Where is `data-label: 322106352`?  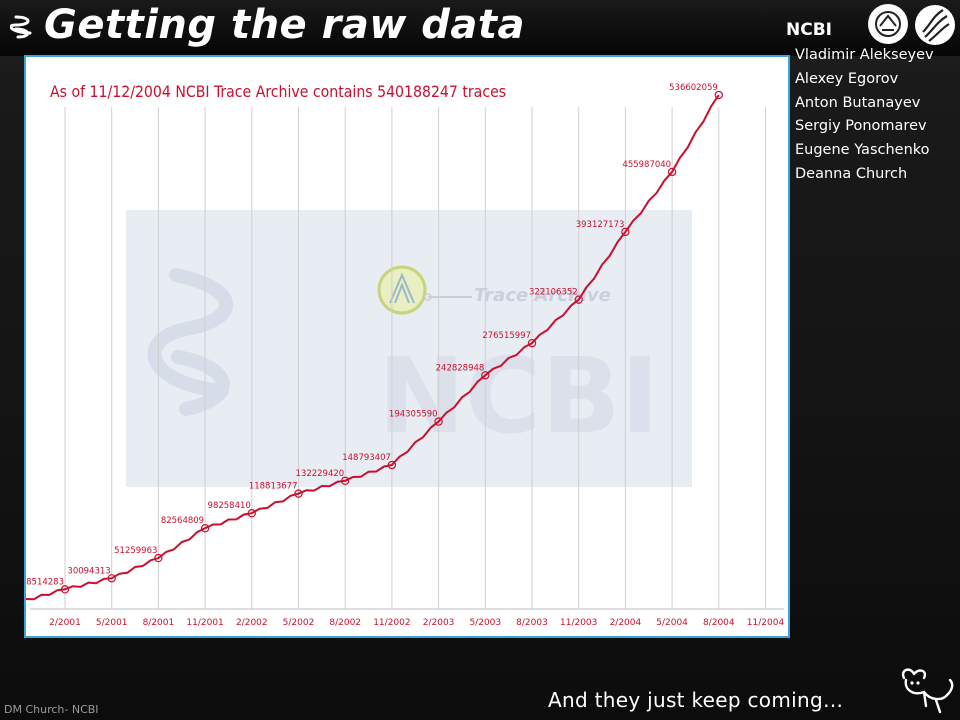 data-label: 322106352 is located at coordinates (553, 293).